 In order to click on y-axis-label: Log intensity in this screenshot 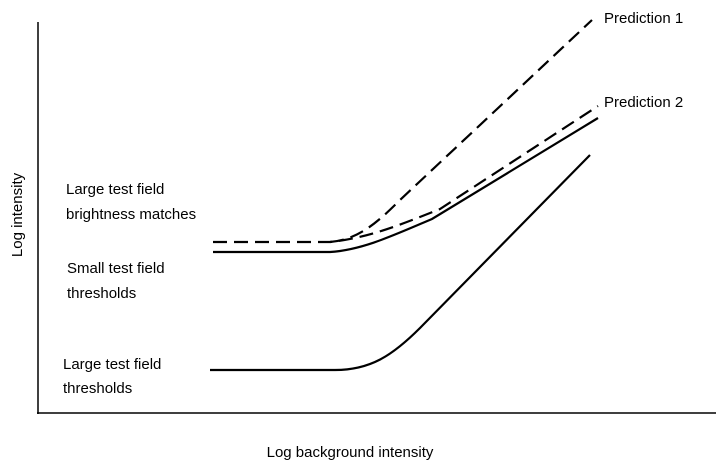, I will do `click(17, 214)`.